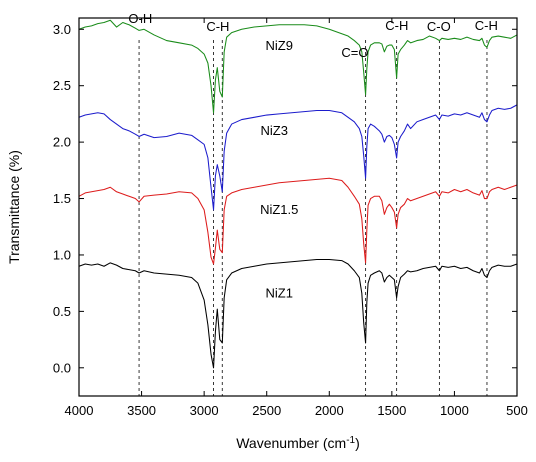 This screenshot has height=462, width=536. I want to click on x-axis-title-superscript: -1, so click(350, 440).